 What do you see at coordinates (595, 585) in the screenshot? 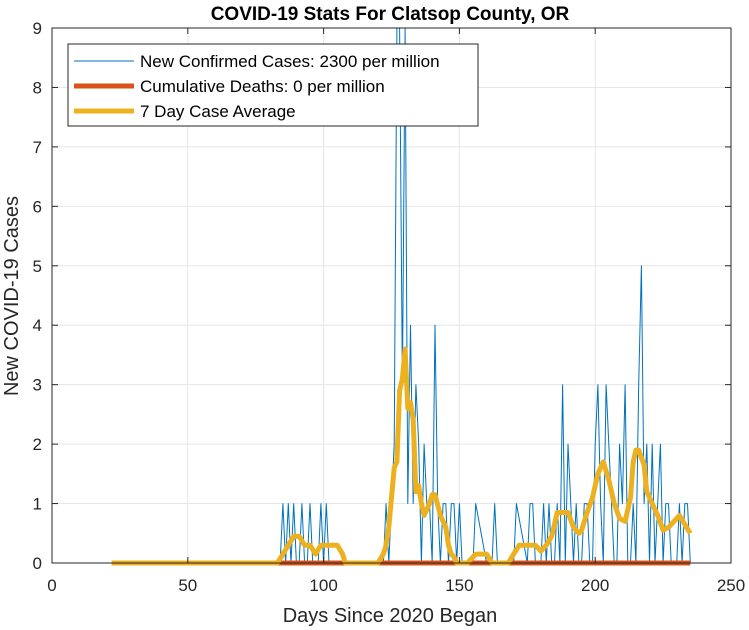
I see `x-tick-label: 200` at bounding box center [595, 585].